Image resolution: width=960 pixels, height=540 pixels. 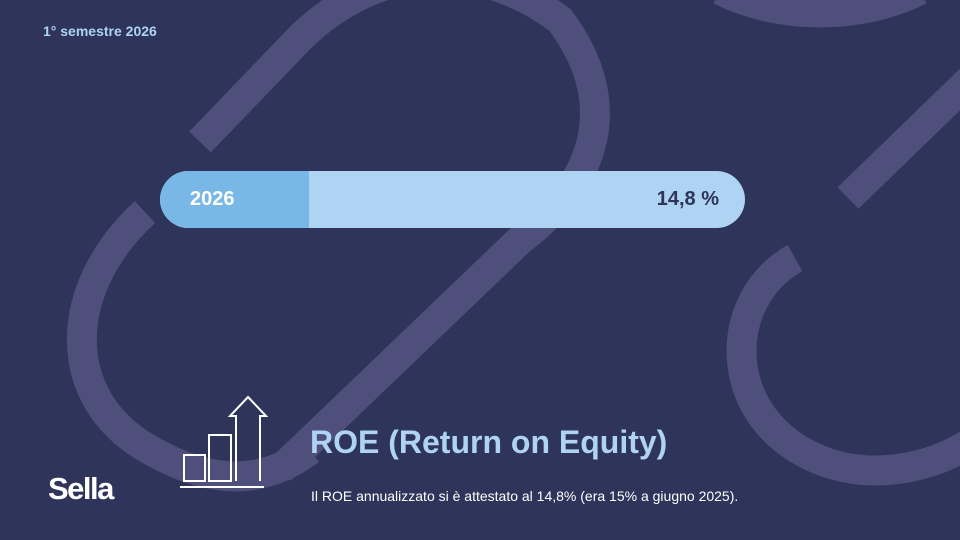 What do you see at coordinates (898, 138) in the screenshot?
I see `decor-link-stroke-right-line` at bounding box center [898, 138].